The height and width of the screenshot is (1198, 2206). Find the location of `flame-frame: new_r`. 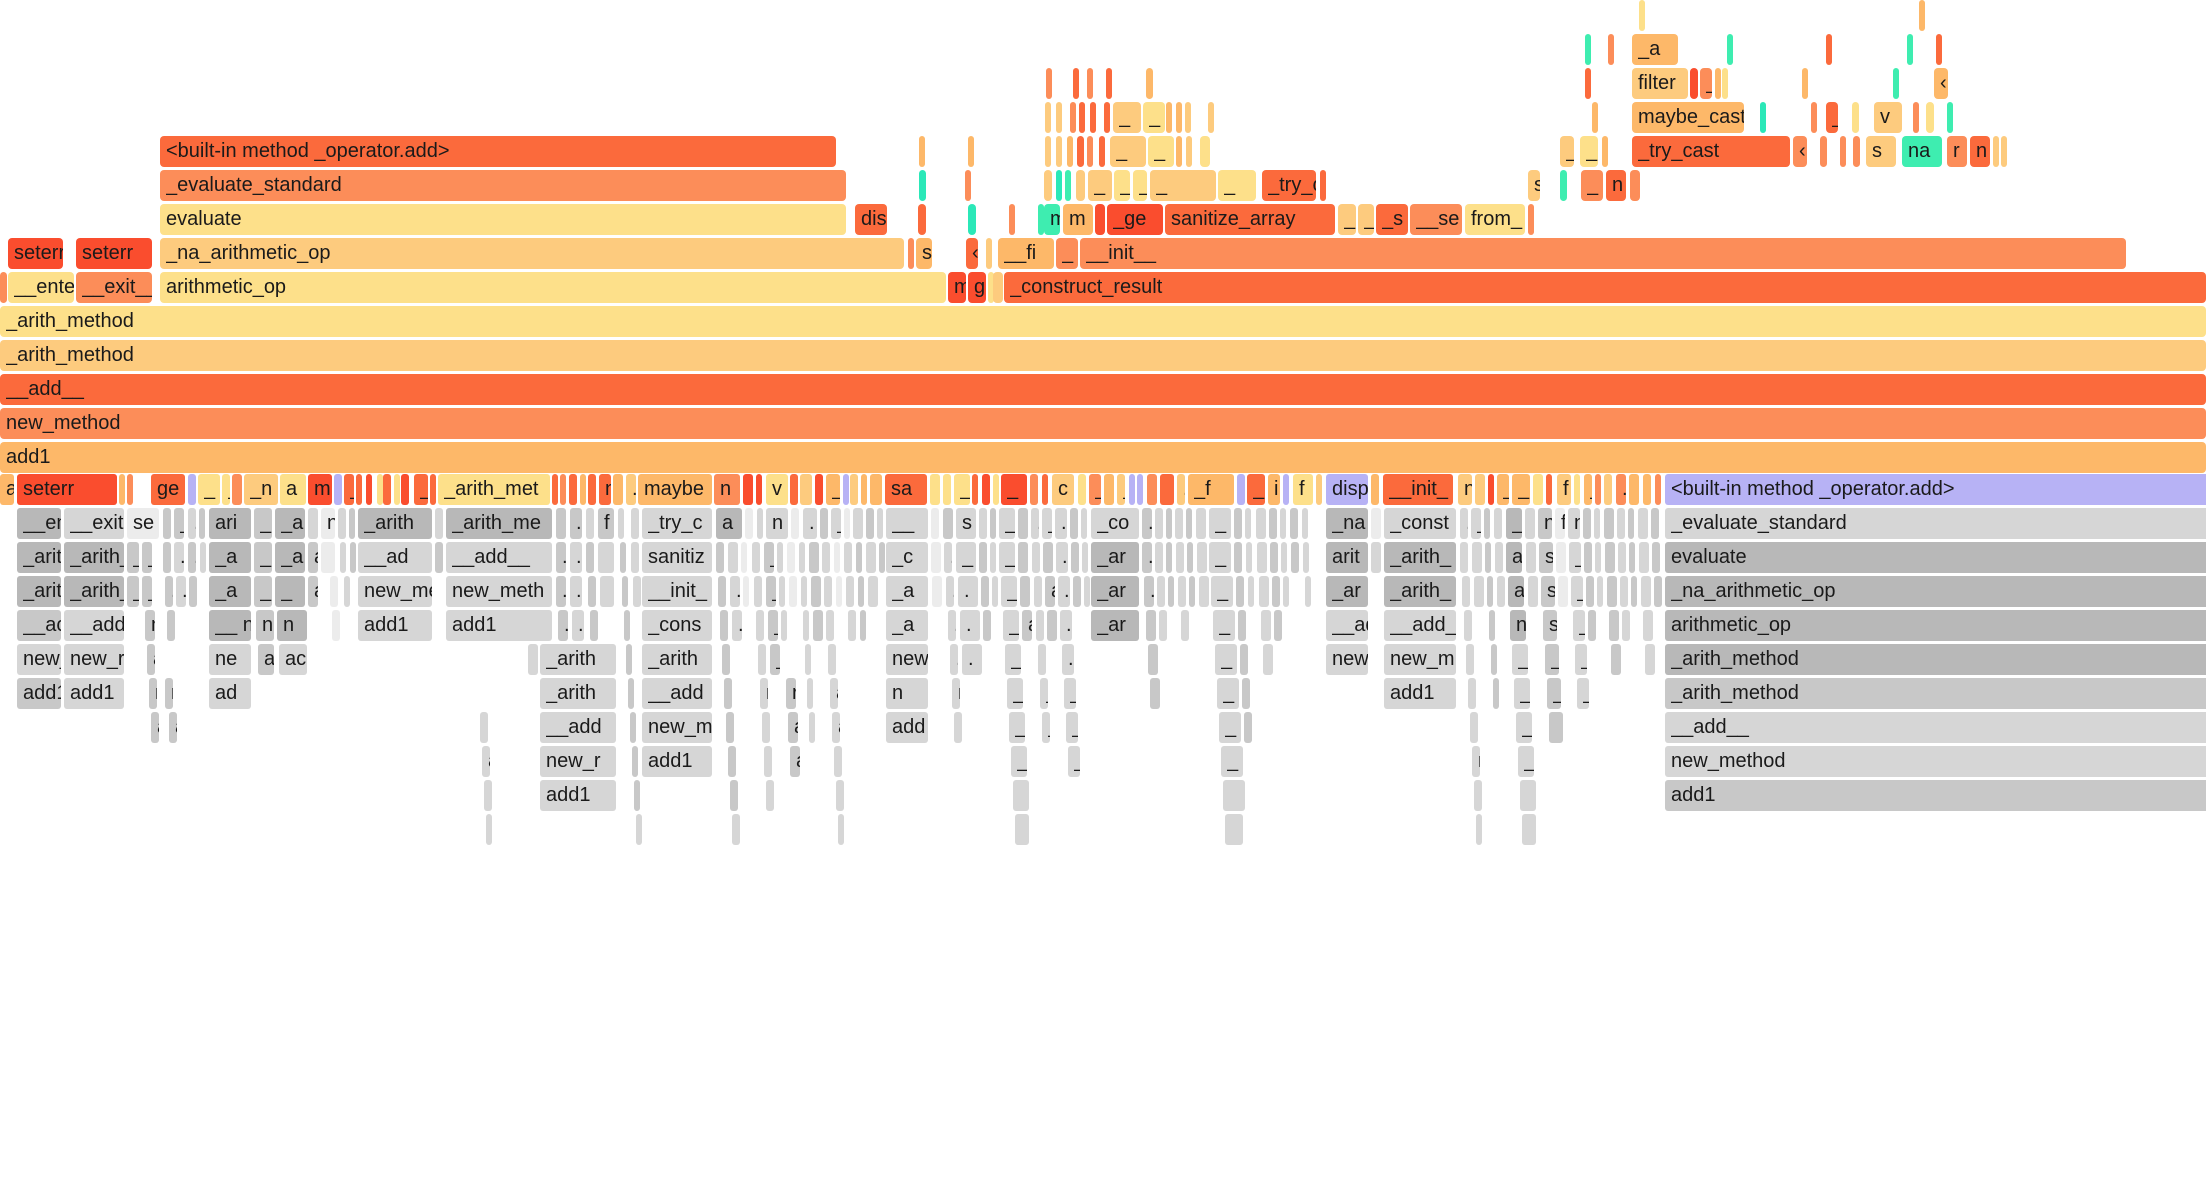

flame-frame: new_r is located at coordinates (94, 659).